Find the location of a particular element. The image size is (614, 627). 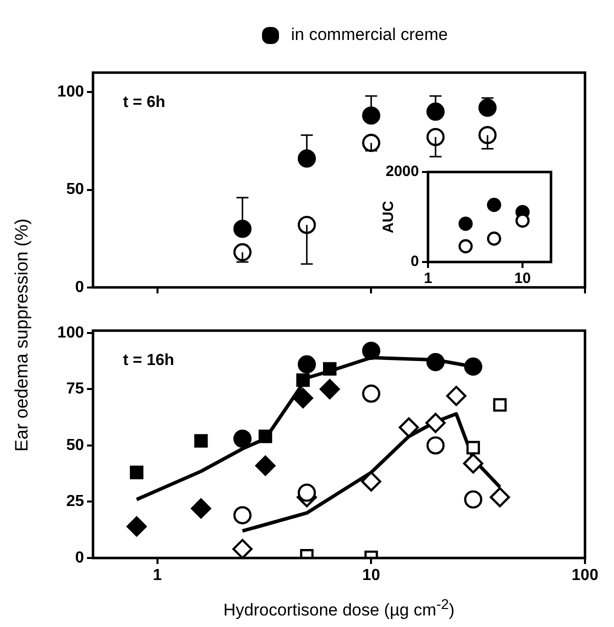

annotation: t = 16h is located at coordinates (148, 361).